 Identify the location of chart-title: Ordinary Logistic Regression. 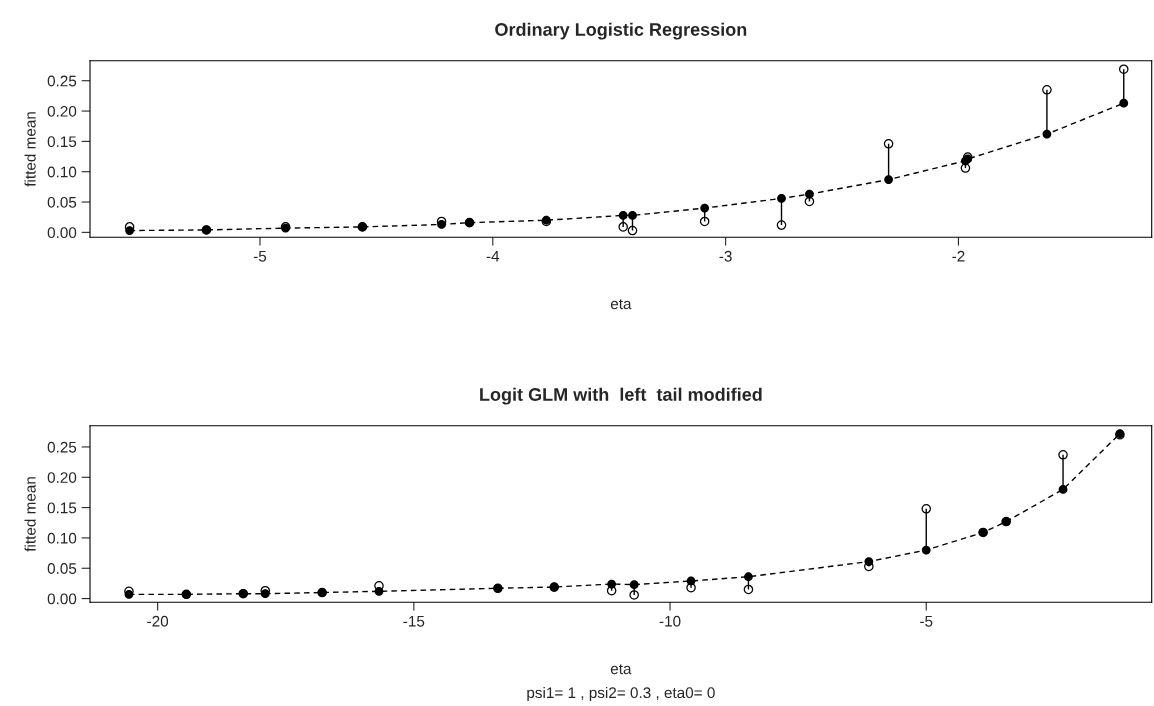
(621, 31).